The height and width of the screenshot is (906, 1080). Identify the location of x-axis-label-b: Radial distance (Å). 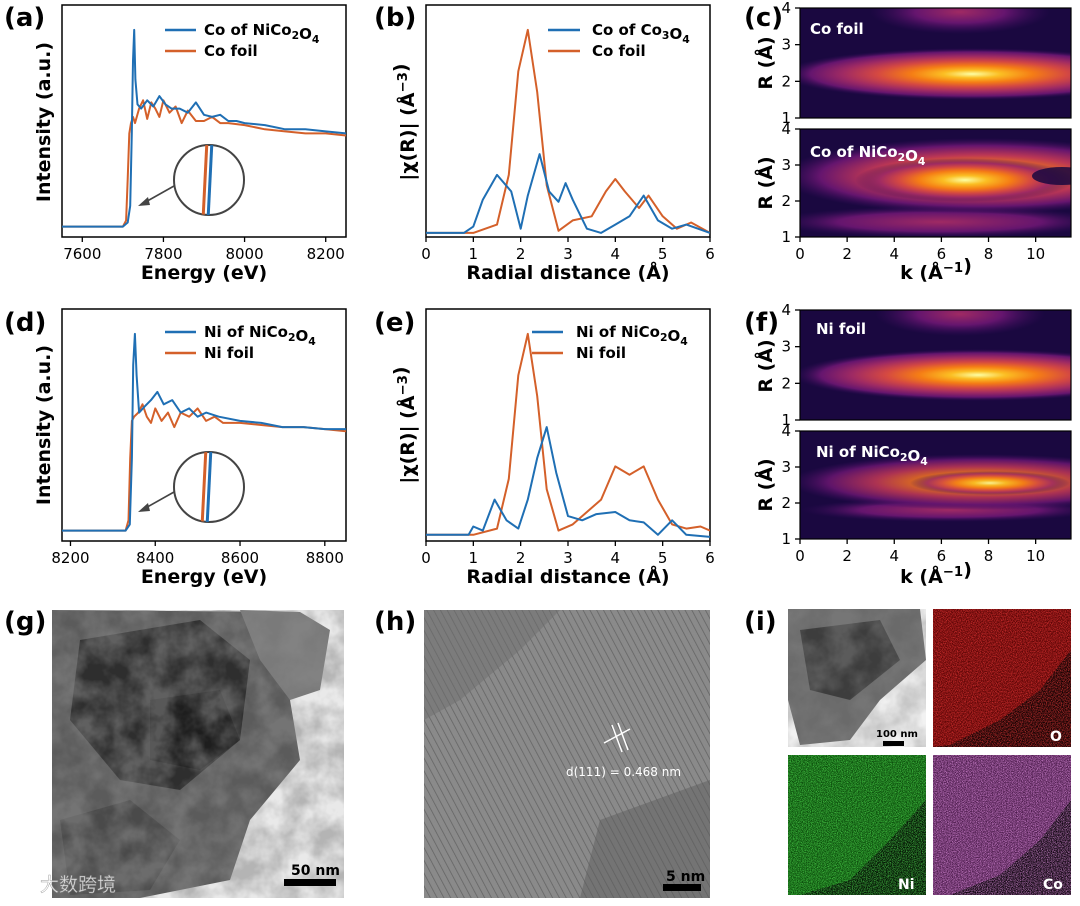
(567, 272).